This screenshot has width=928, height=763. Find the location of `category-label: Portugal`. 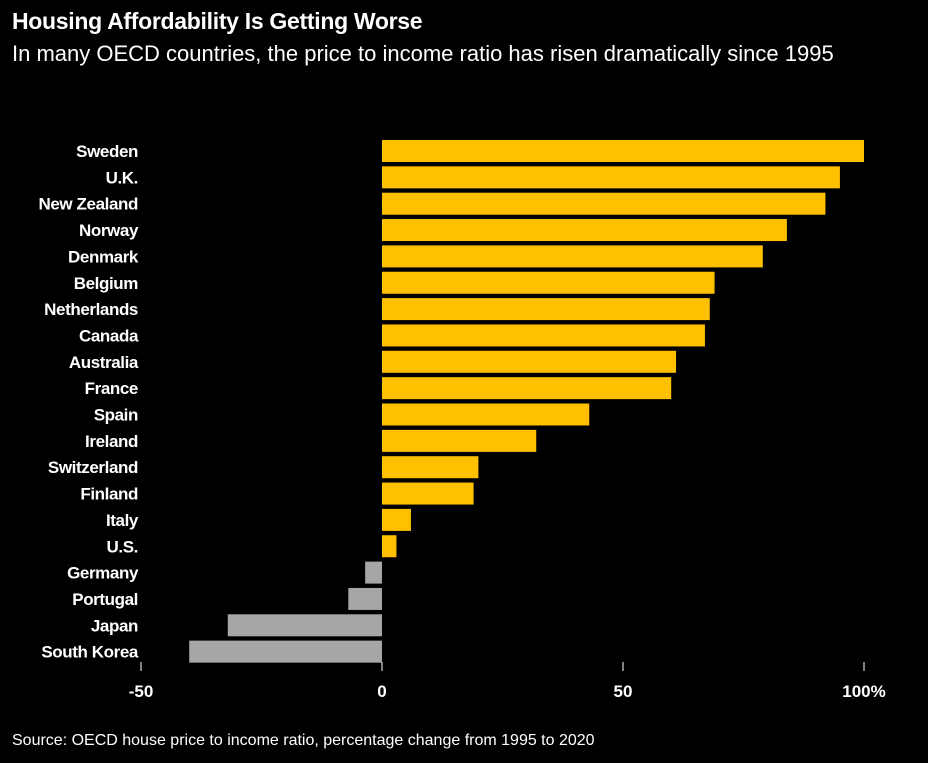

category-label: Portugal is located at coordinates (105, 599).